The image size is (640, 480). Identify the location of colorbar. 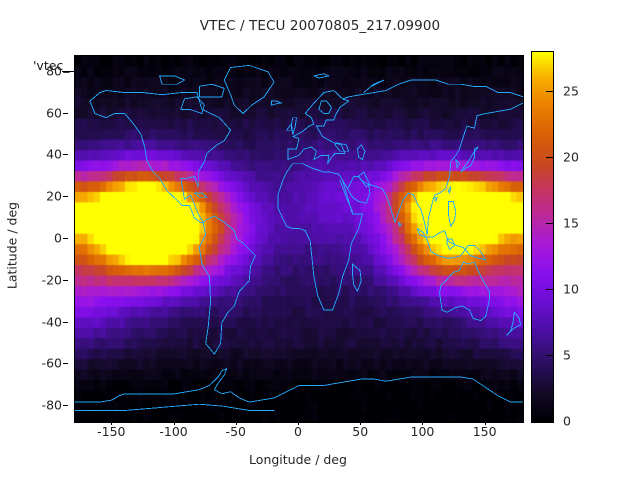
(542, 237).